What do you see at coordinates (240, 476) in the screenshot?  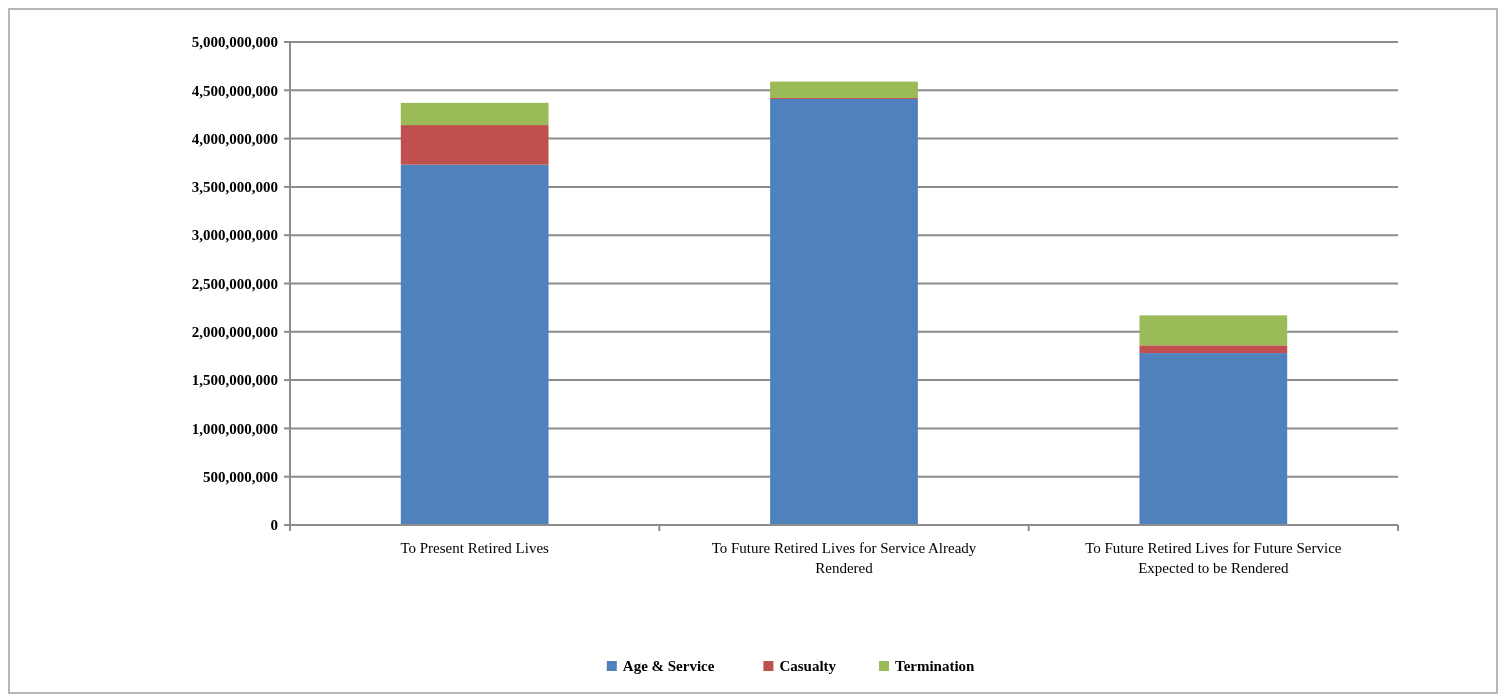 I see `y-tick-label: 500,000,000` at bounding box center [240, 476].